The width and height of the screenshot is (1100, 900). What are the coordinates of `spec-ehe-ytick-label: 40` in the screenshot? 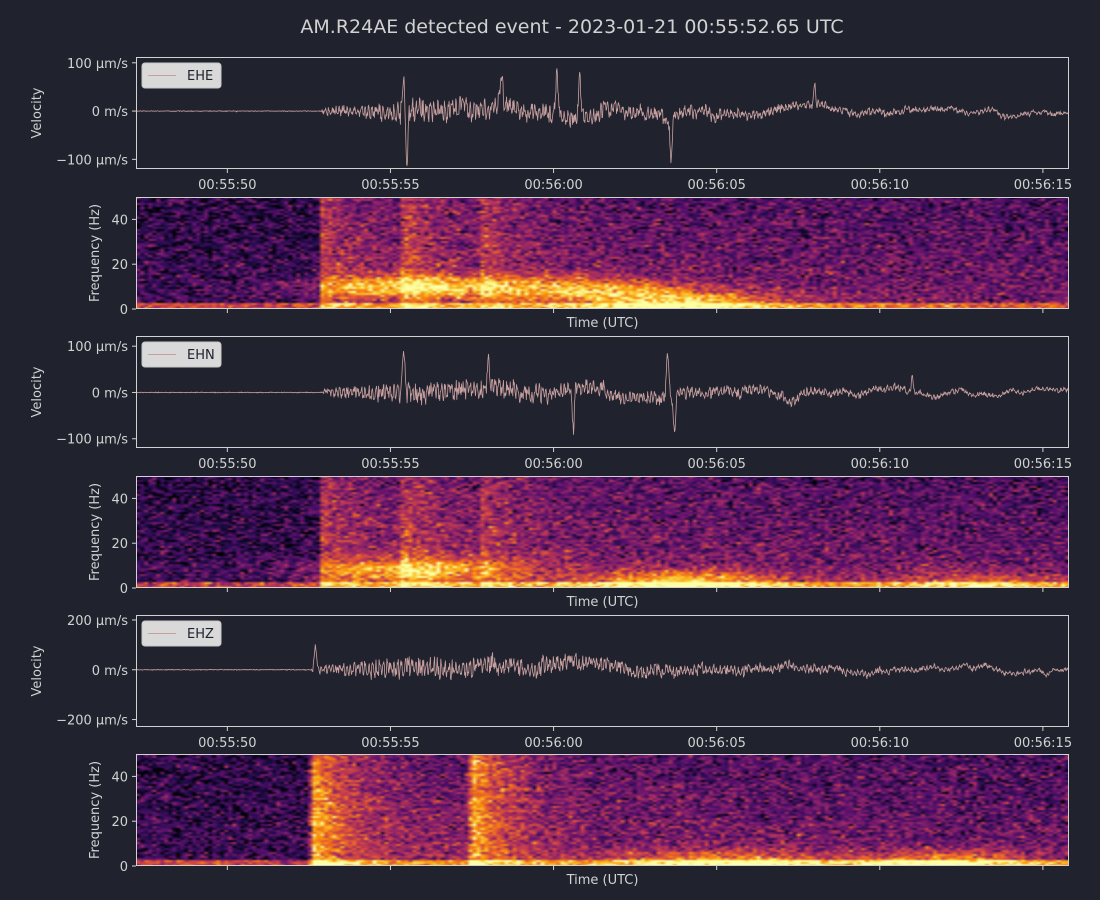 It's located at (119, 220).